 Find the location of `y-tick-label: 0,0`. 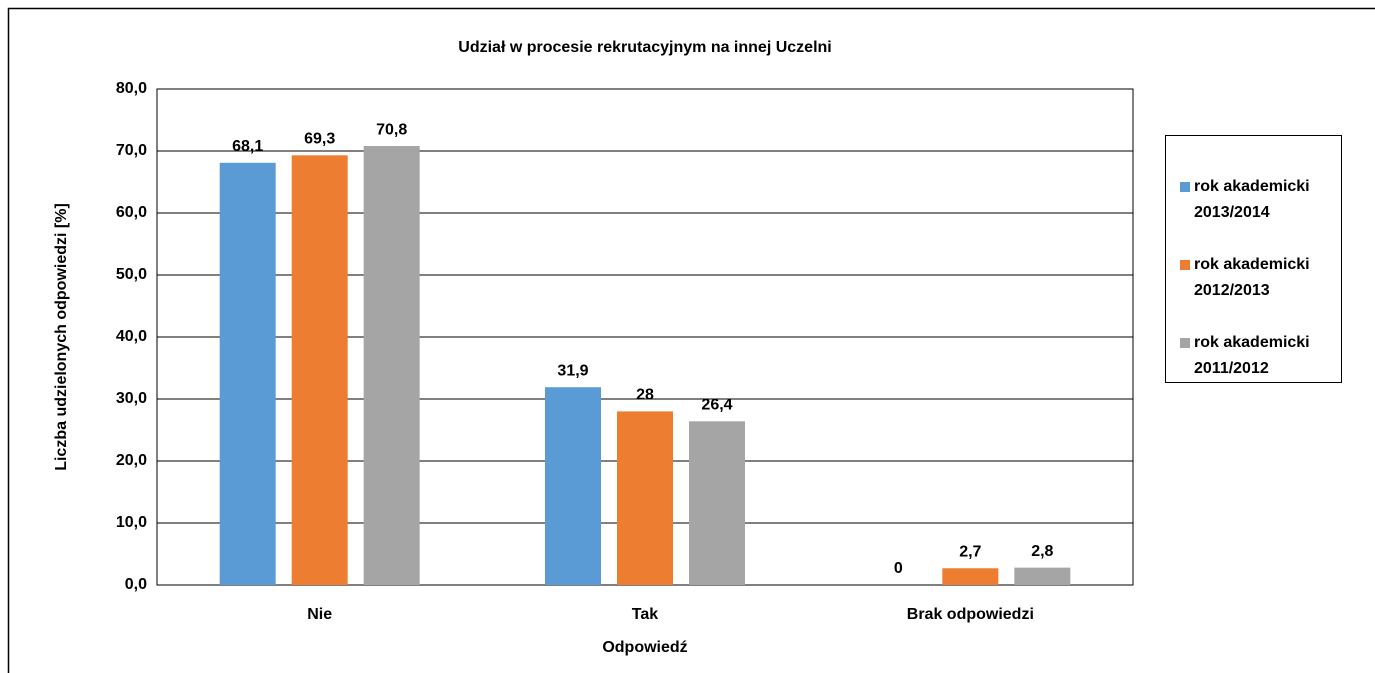

y-tick-label: 0,0 is located at coordinates (136, 584).